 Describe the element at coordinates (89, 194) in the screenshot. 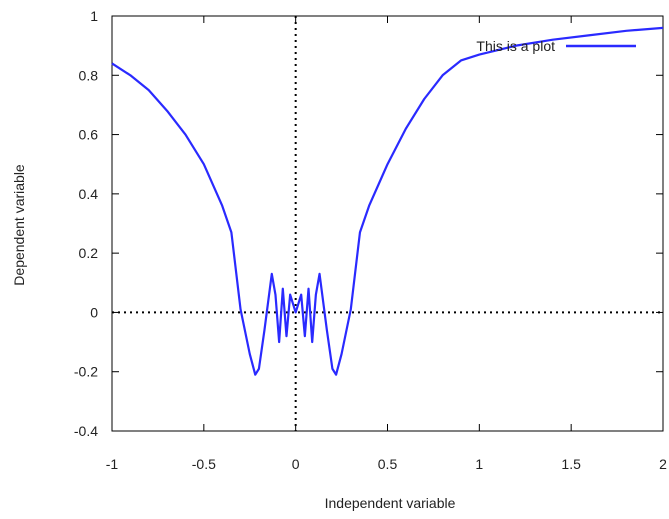

I see `y-tick-label: 0.4` at that location.